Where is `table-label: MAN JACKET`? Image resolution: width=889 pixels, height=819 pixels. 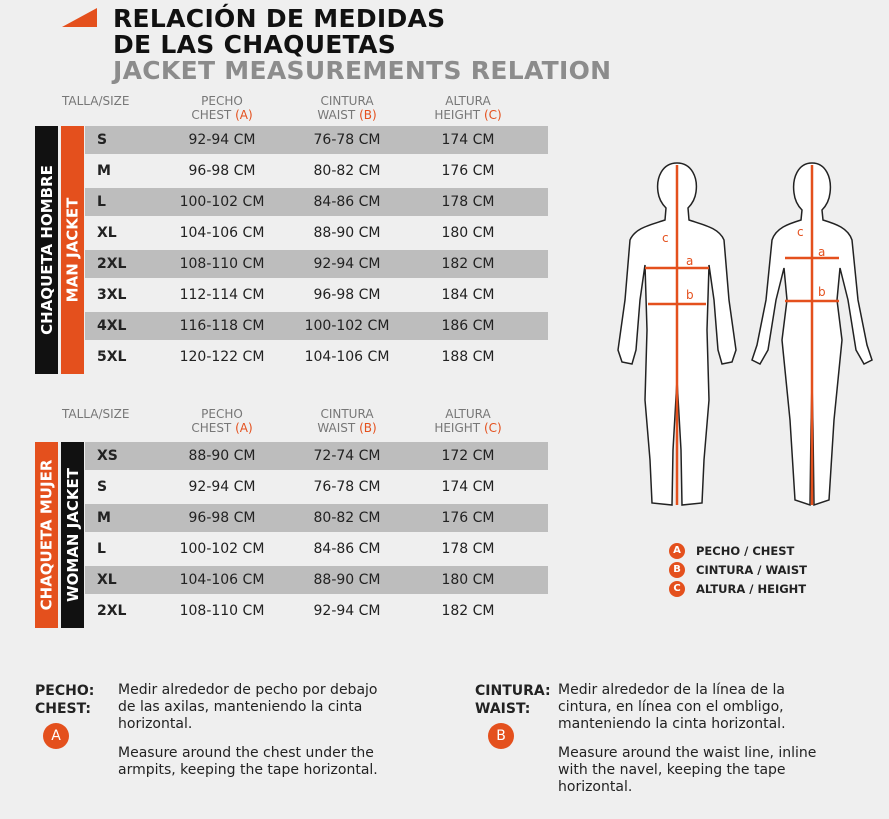 table-label: MAN JACKET is located at coordinates (72, 250).